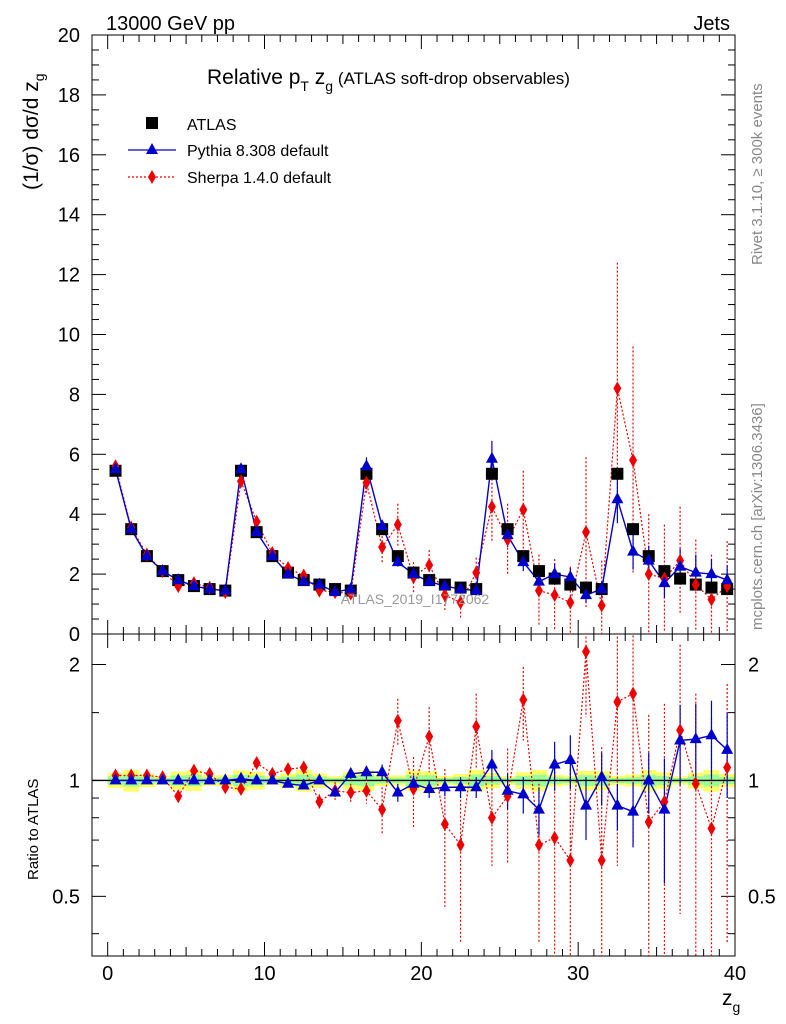 This screenshot has height=1024, width=786. What do you see at coordinates (33, 829) in the screenshot?
I see `ratio-axis-label: Ratio to ATLAS` at bounding box center [33, 829].